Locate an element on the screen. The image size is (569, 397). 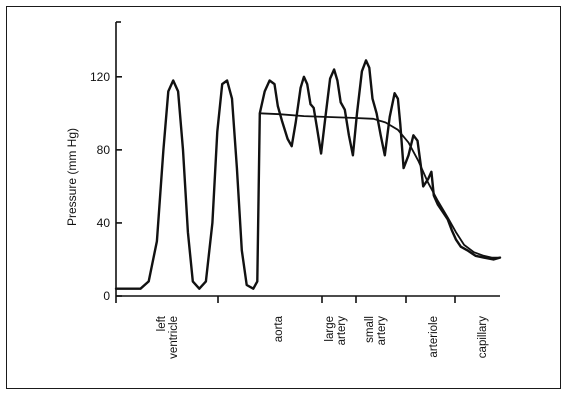
y-tick-label: 0 is located at coordinates (106, 296).